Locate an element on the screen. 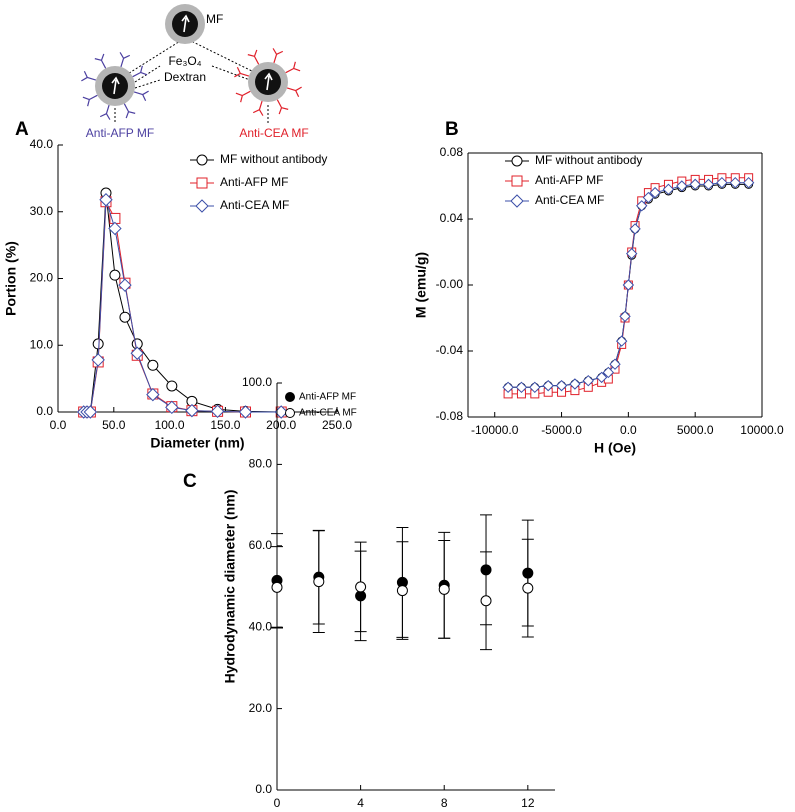 This screenshot has height=812, width=795. x-tick-label: 0.0 is located at coordinates (628, 430).